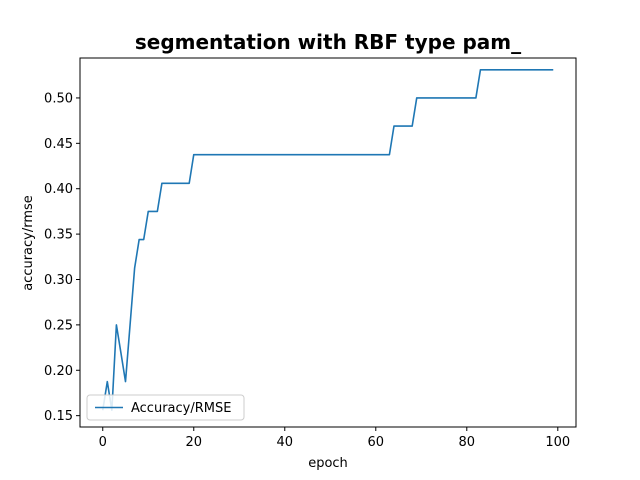 Image resolution: width=640 pixels, height=480 pixels. What do you see at coordinates (28, 243) in the screenshot?
I see `y-axis-label: accuracy/rmse` at bounding box center [28, 243].